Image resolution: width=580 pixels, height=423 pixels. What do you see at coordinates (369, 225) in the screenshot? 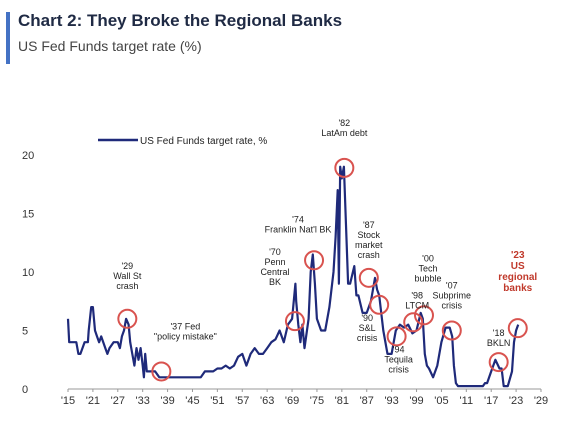
I see `event-label-line: '87` at bounding box center [369, 225].